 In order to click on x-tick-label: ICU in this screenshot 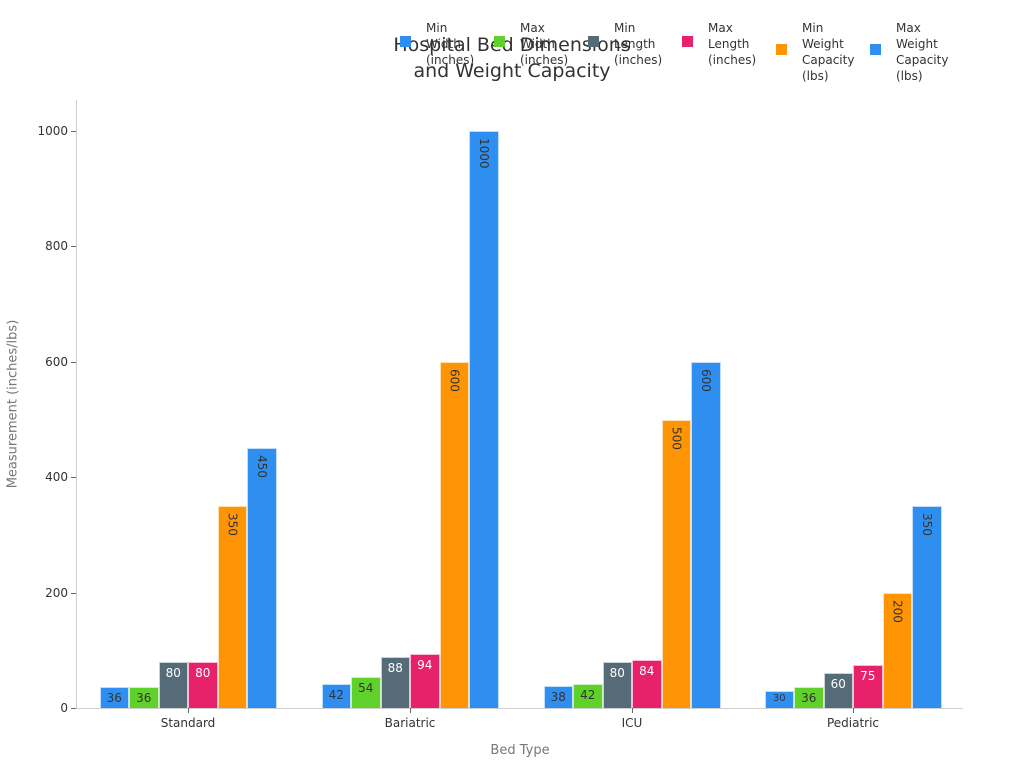, I will do `click(632, 723)`.